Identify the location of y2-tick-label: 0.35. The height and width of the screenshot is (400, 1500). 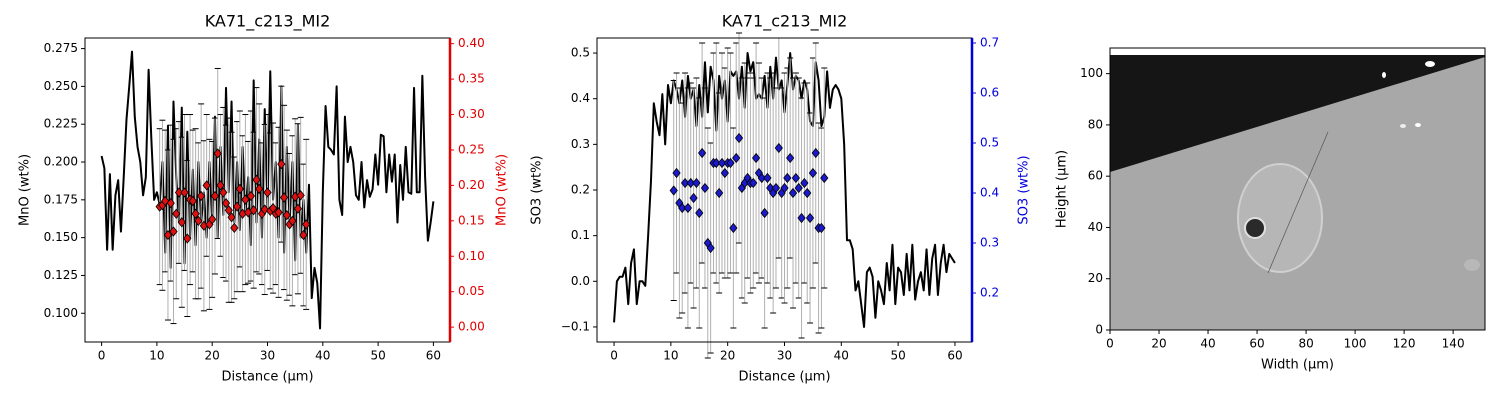
(471, 79).